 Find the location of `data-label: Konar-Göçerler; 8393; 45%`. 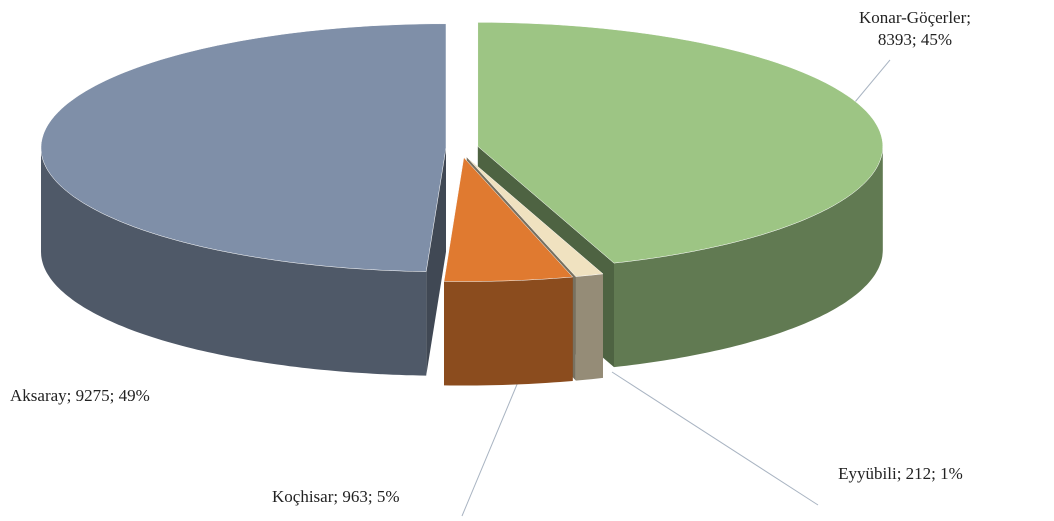

data-label: Konar-Göçerler; 8393; 45% is located at coordinates (915, 28).